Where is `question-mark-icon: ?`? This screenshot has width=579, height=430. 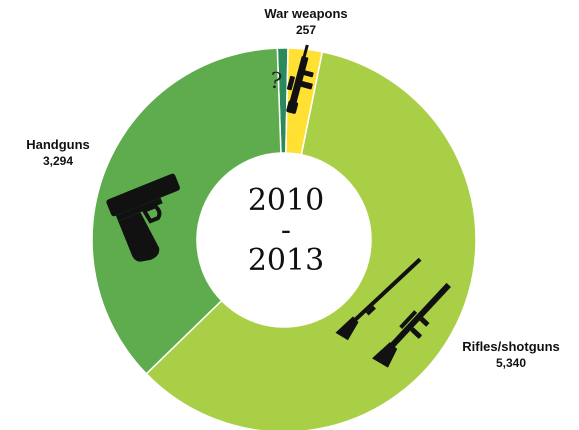
question-mark-icon: ? is located at coordinates (275, 81).